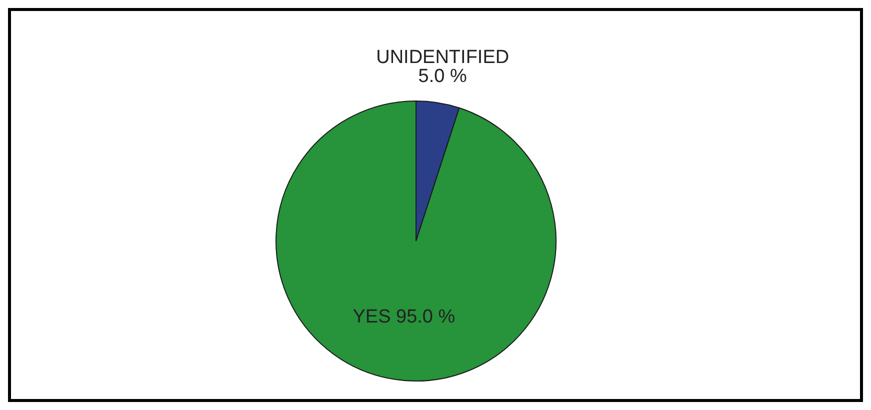  I want to click on data-label: 5.0 %, so click(442, 77).